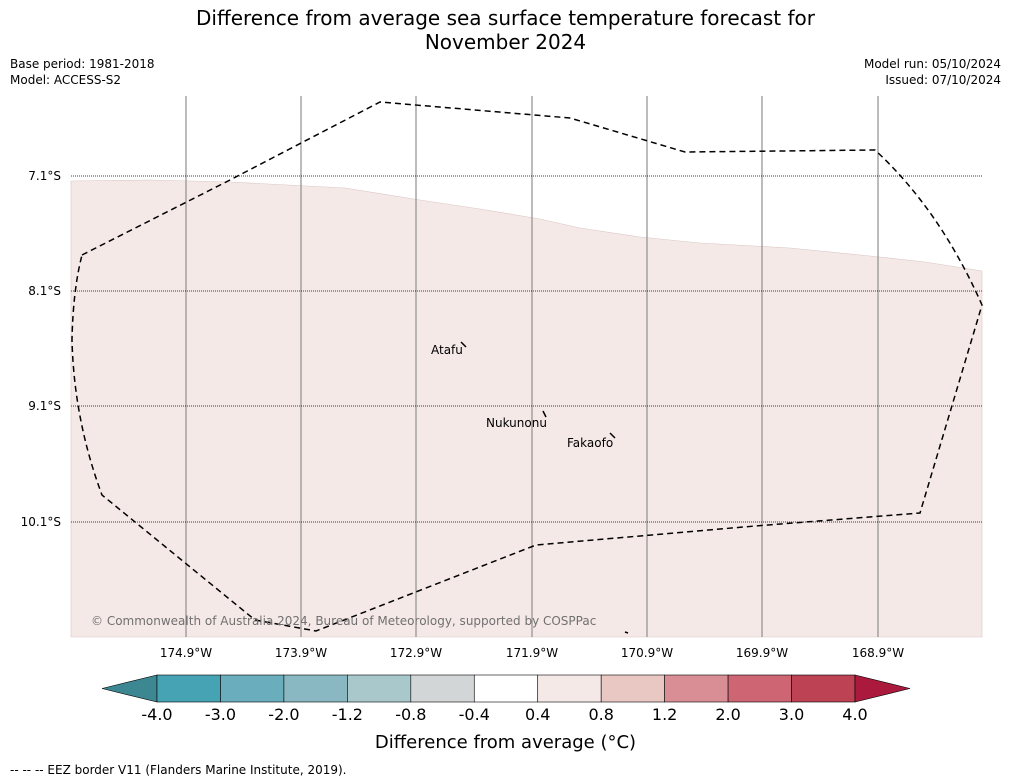 The width and height of the screenshot is (1011, 781). Describe the element at coordinates (664, 714) in the screenshot. I see `colorbar-tick-label: 1.2` at that location.